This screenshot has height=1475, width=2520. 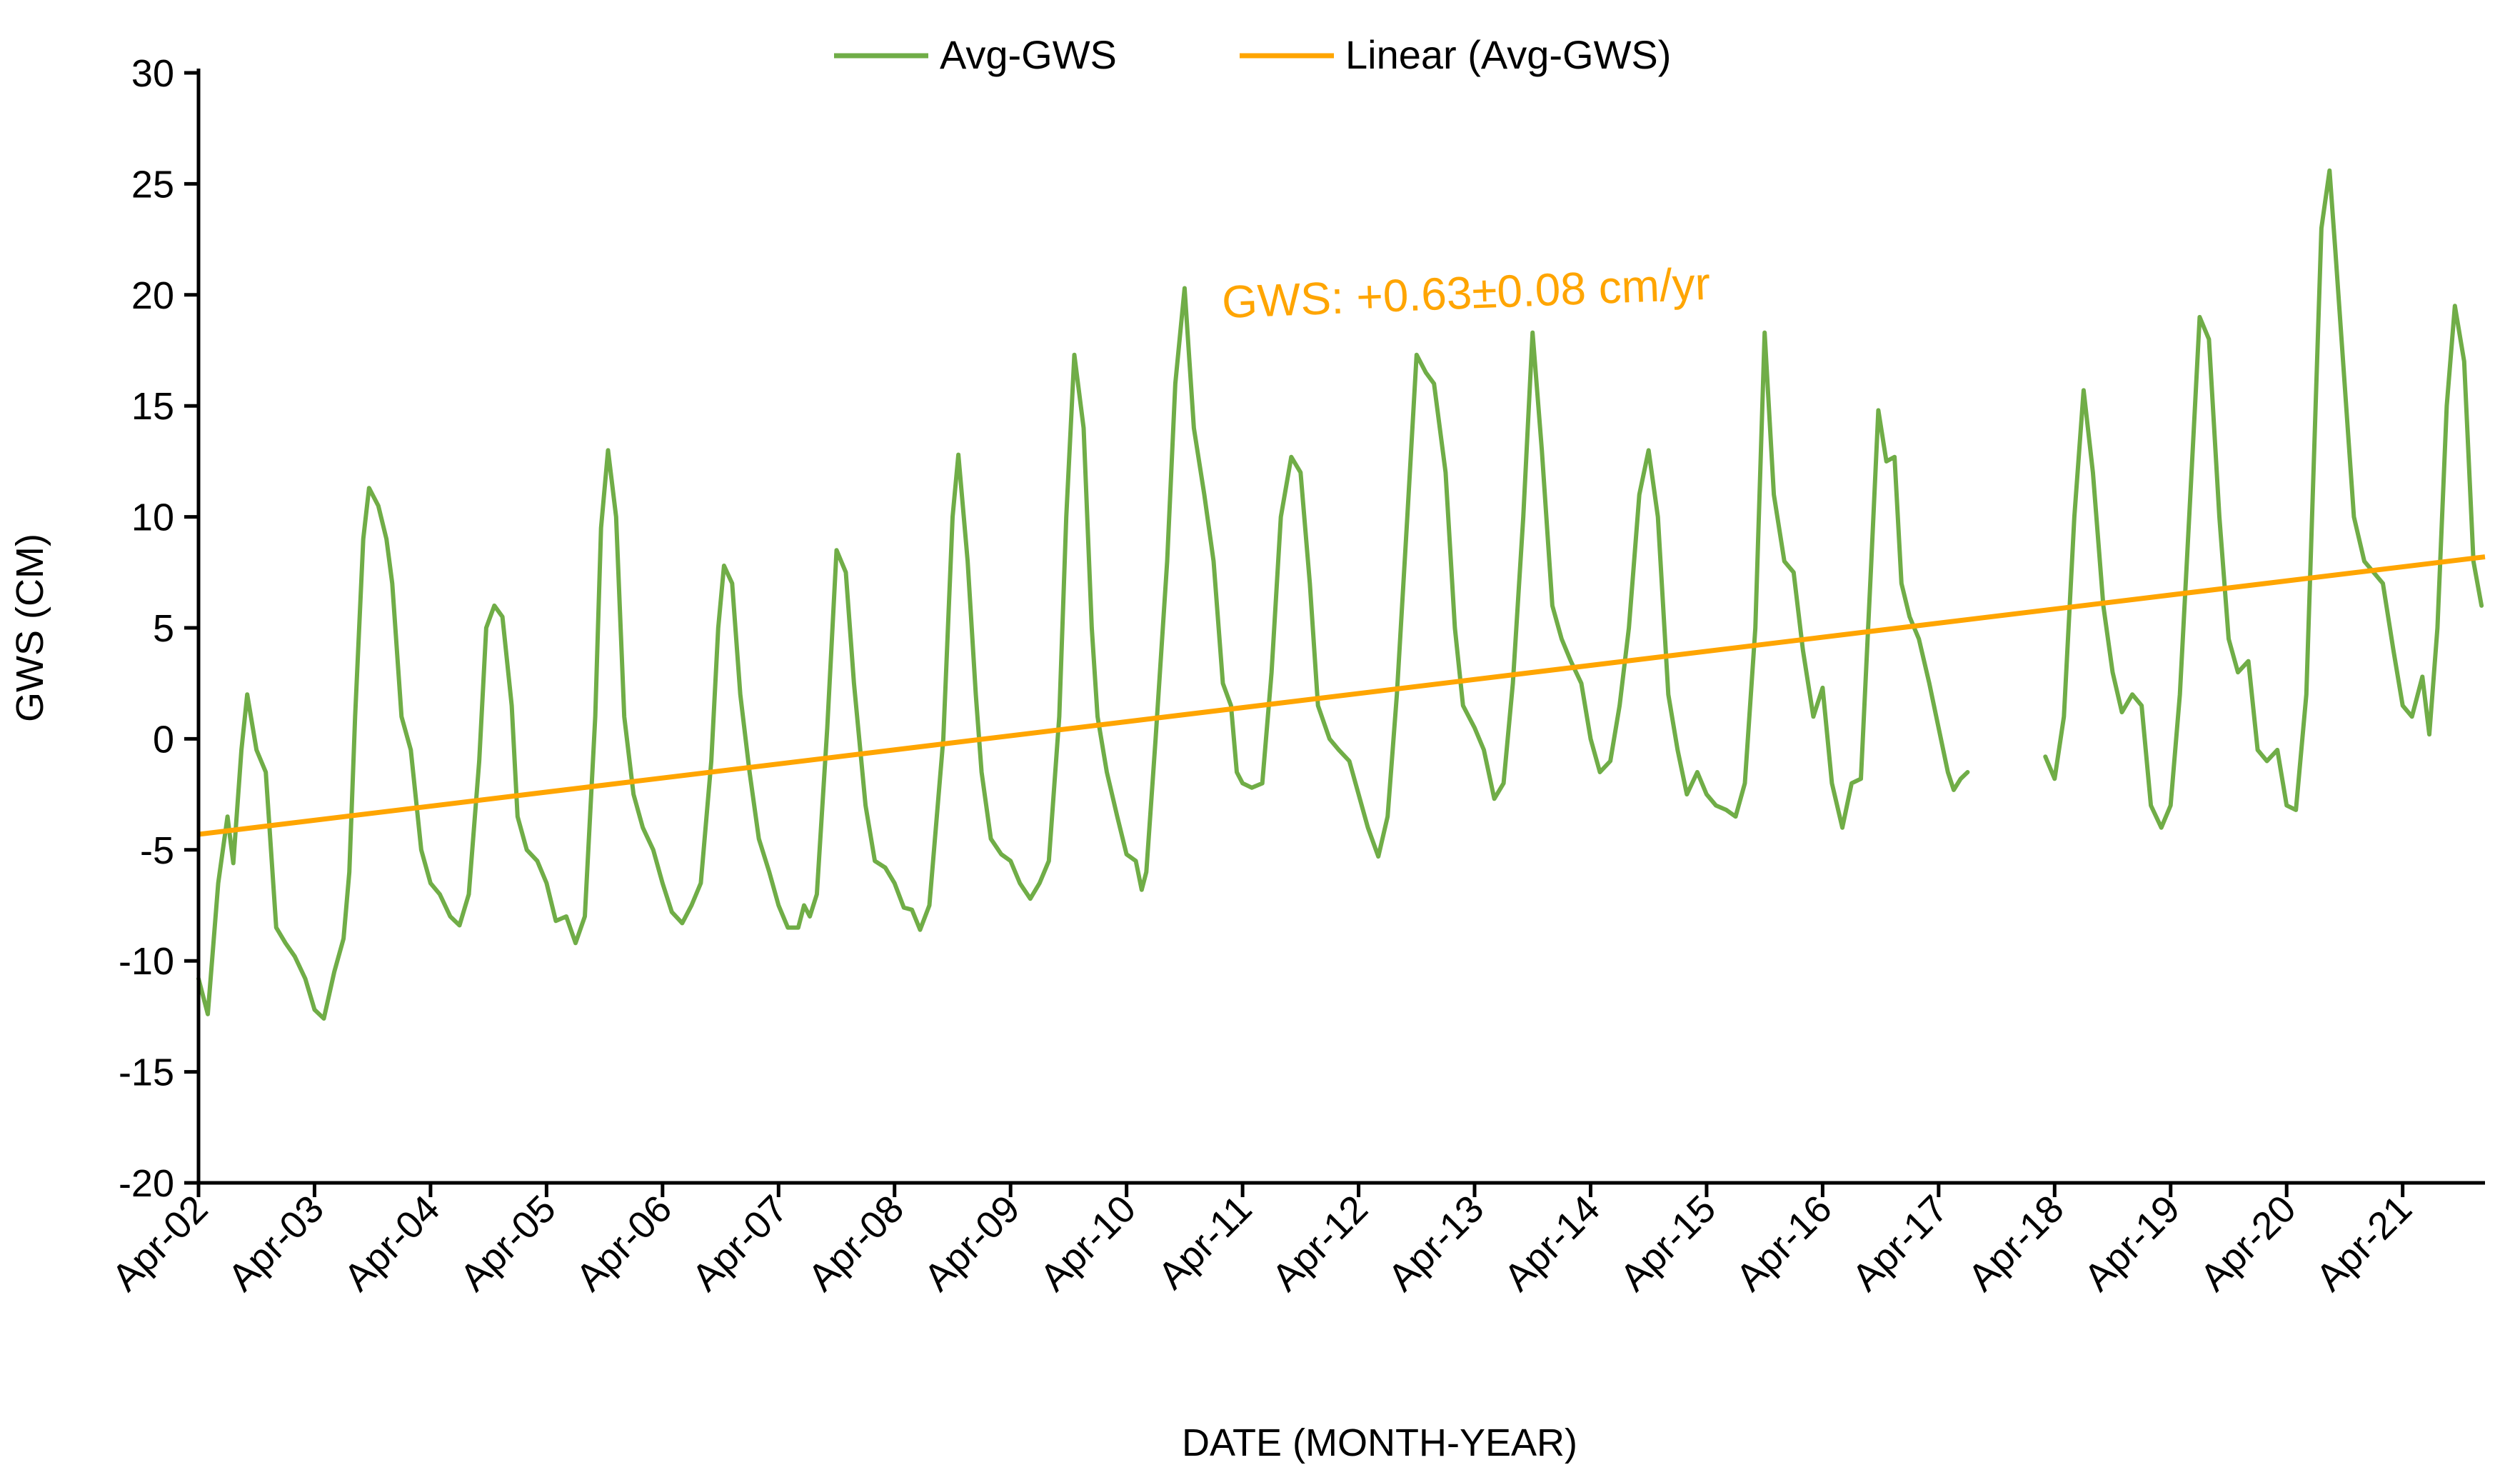 I want to click on x-tick-label: Apr-13, so click(x=1436, y=1243).